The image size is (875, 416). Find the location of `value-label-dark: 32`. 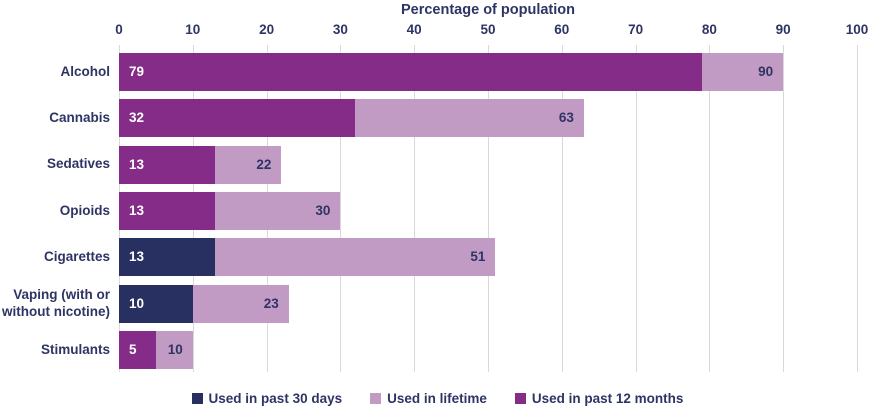

value-label-dark: 32 is located at coordinates (137, 118).